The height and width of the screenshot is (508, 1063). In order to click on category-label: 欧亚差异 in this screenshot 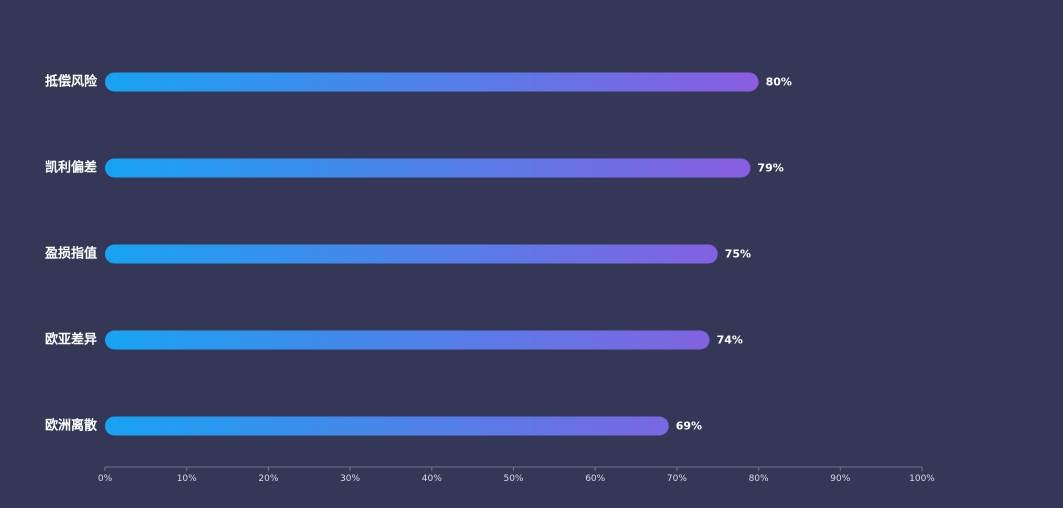, I will do `click(71, 340)`.